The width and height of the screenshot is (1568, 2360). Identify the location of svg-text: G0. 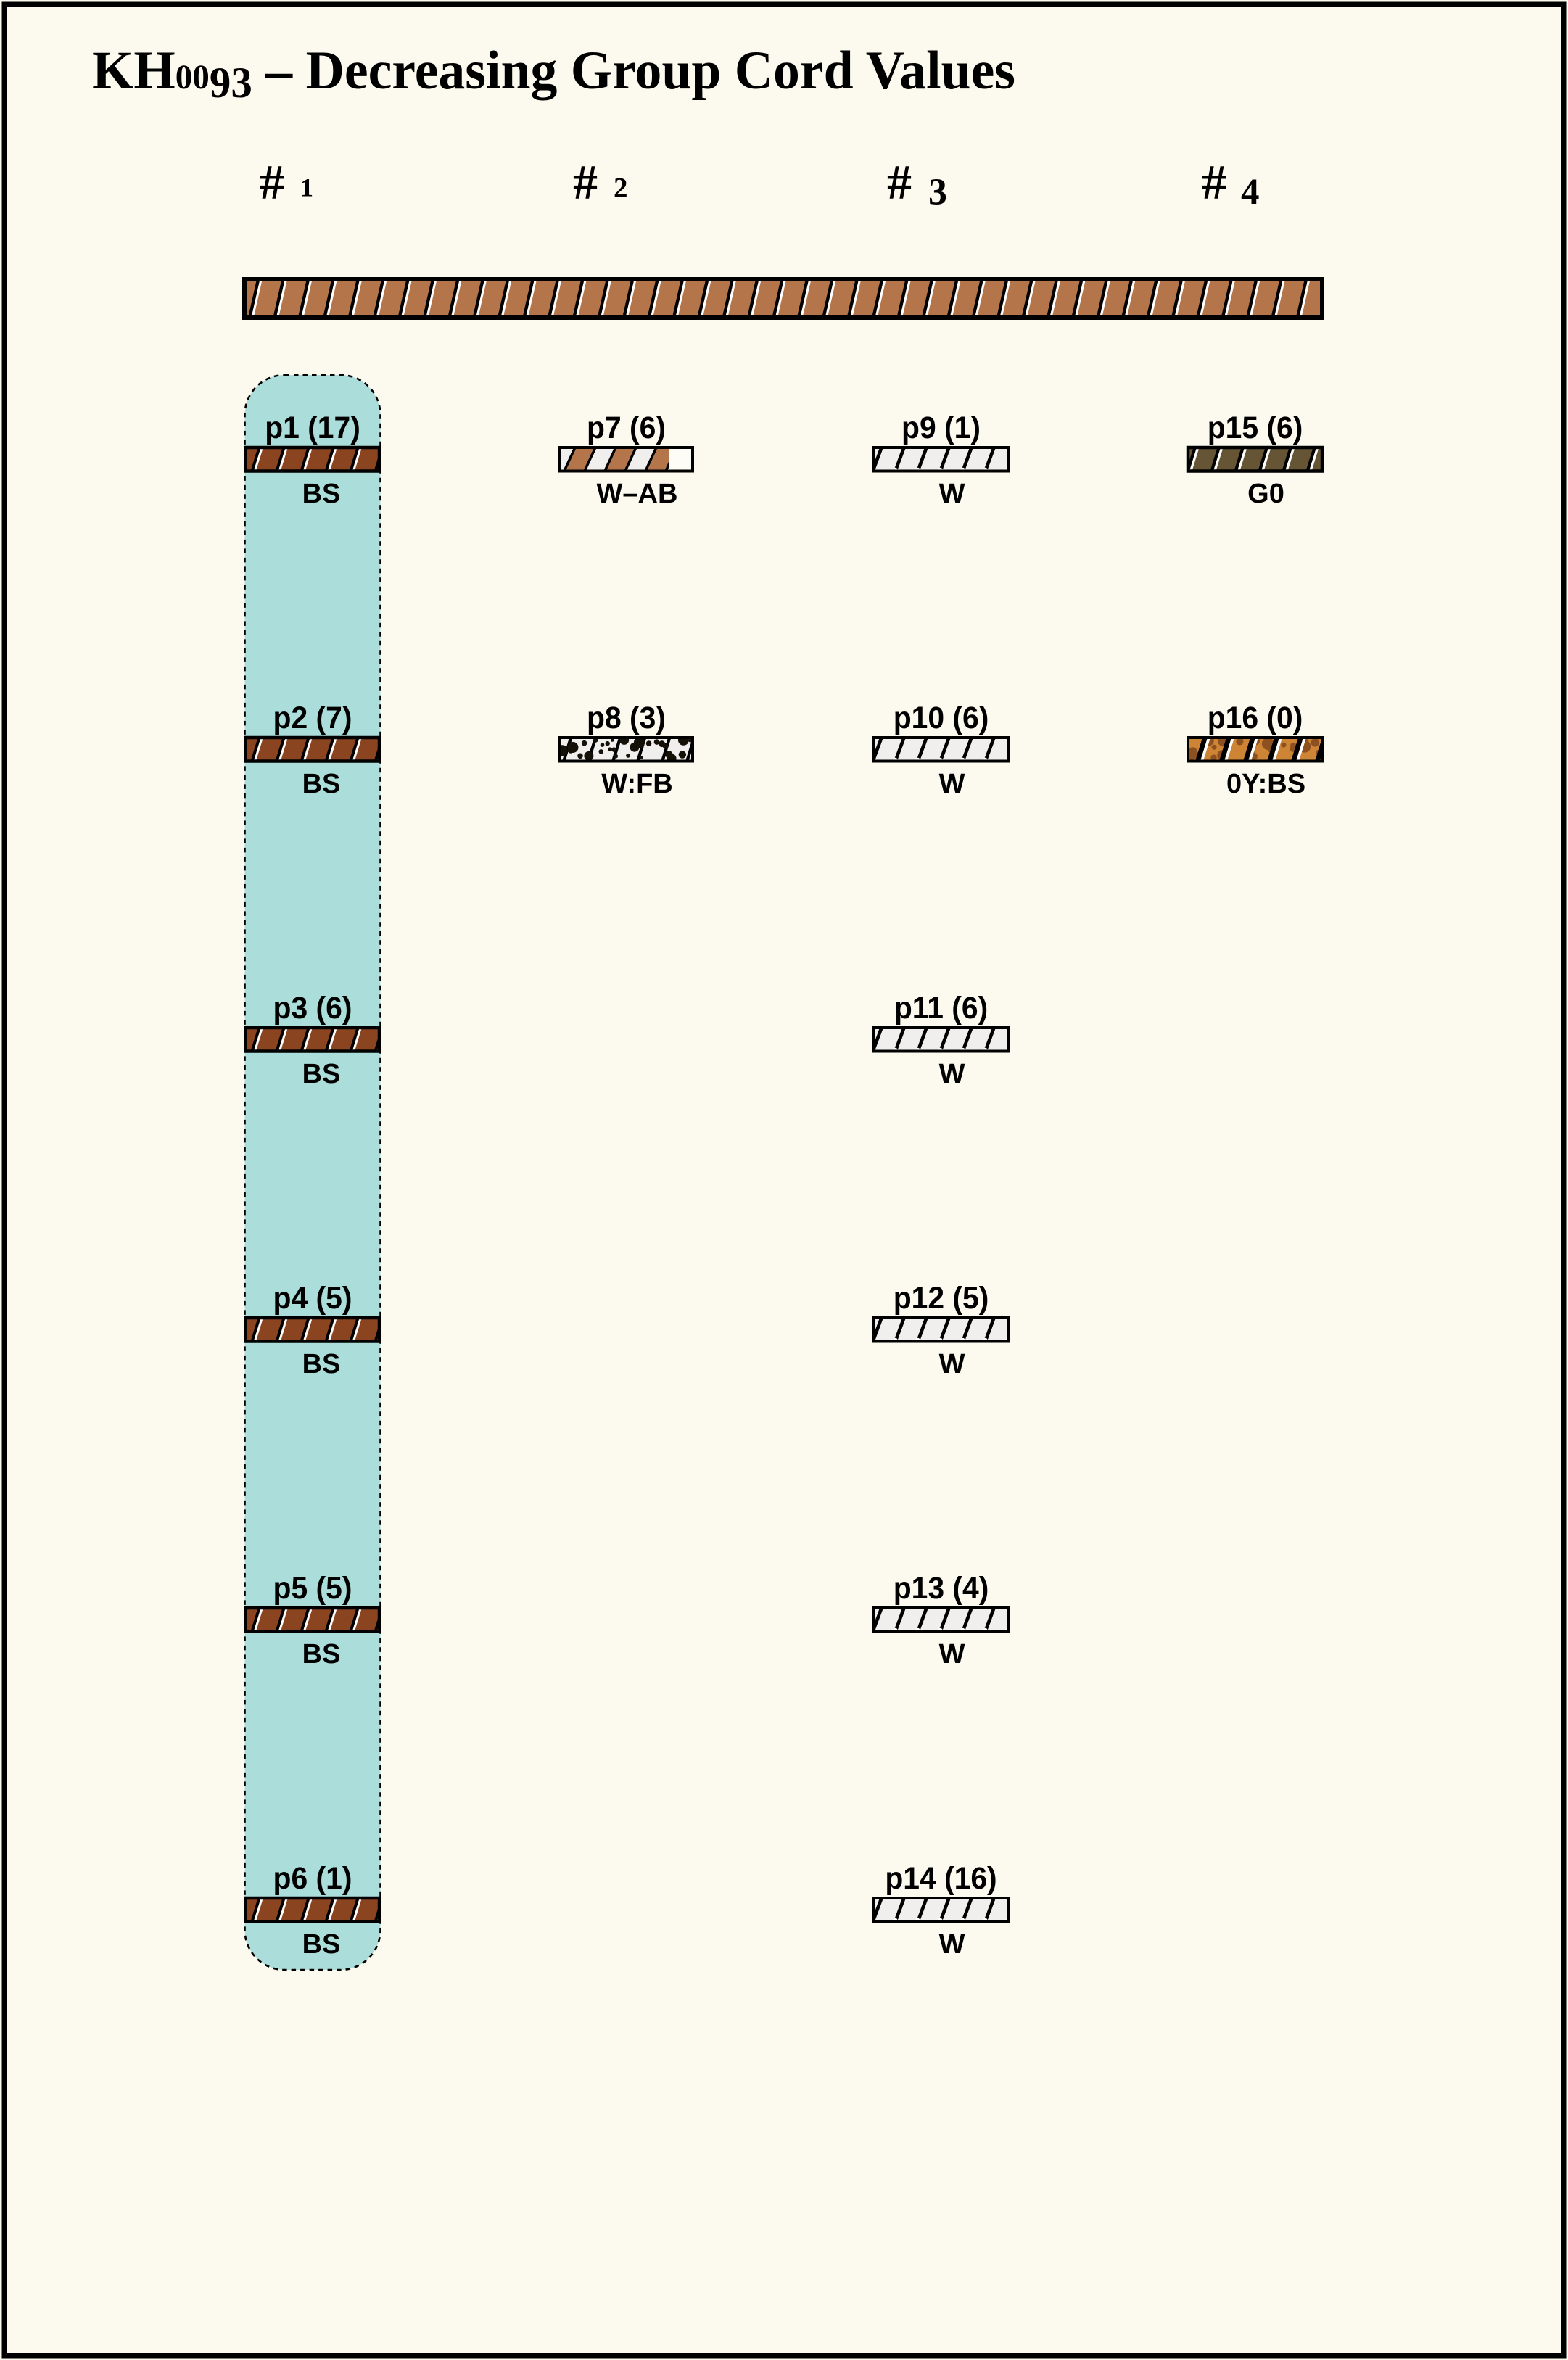
(1265, 494).